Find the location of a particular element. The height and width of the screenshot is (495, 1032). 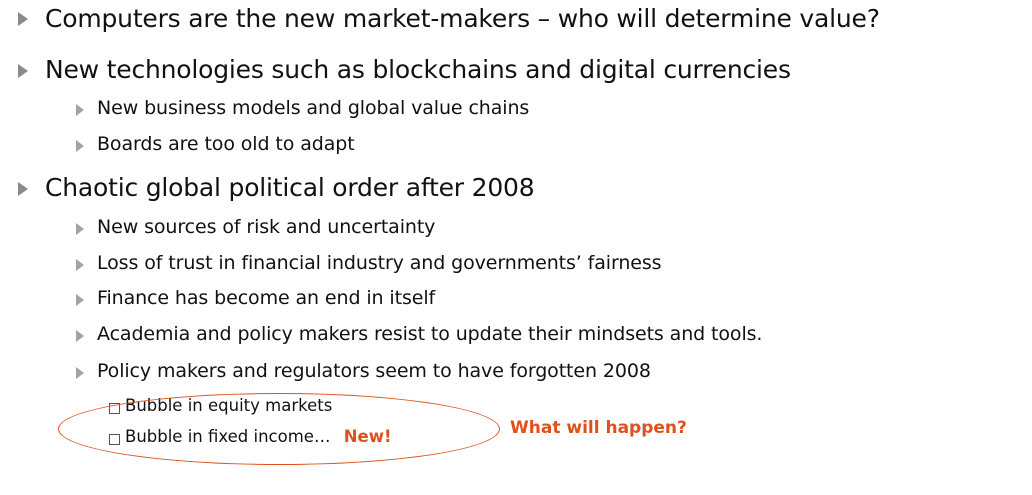

callout-text: What will happen? is located at coordinates (598, 428).